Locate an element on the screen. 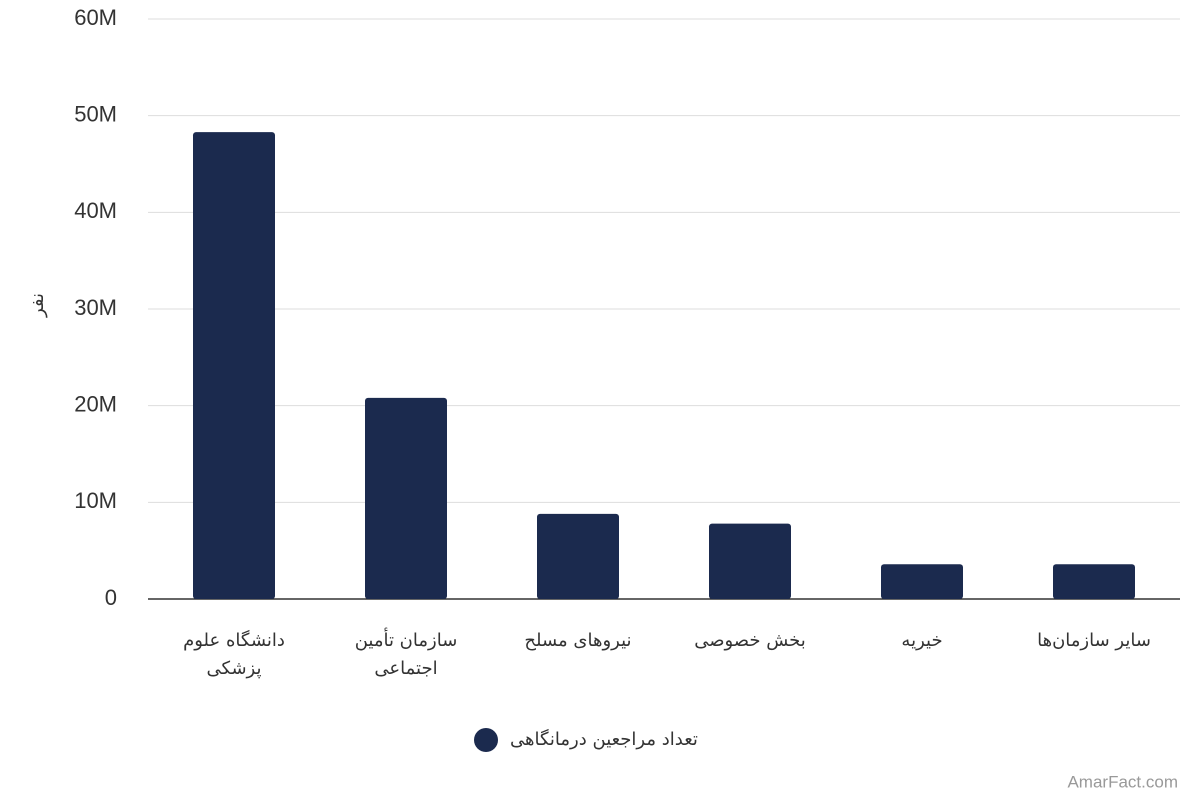 This screenshot has height=800, width=1200. x-tick-label: دانشگاه علوم پزشکی is located at coordinates (234, 654).